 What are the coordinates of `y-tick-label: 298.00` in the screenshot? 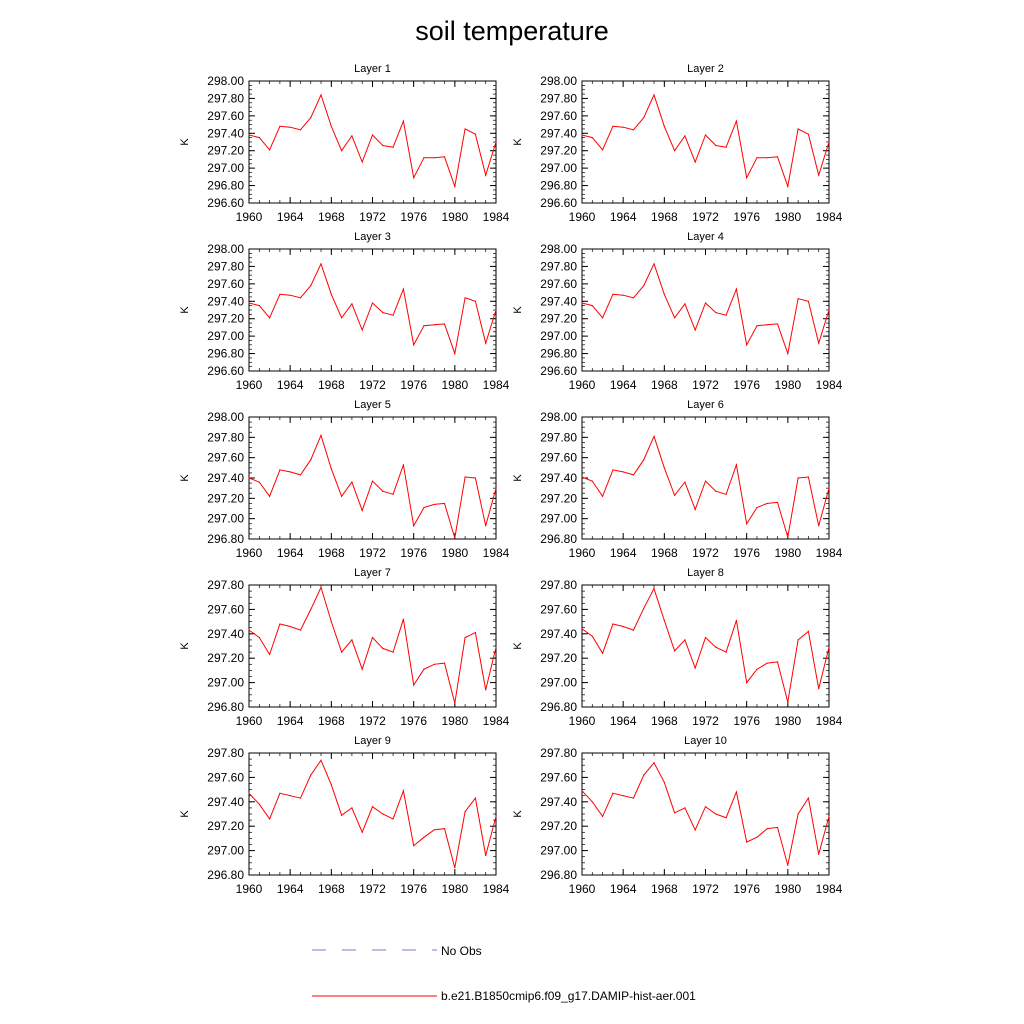 It's located at (225, 81).